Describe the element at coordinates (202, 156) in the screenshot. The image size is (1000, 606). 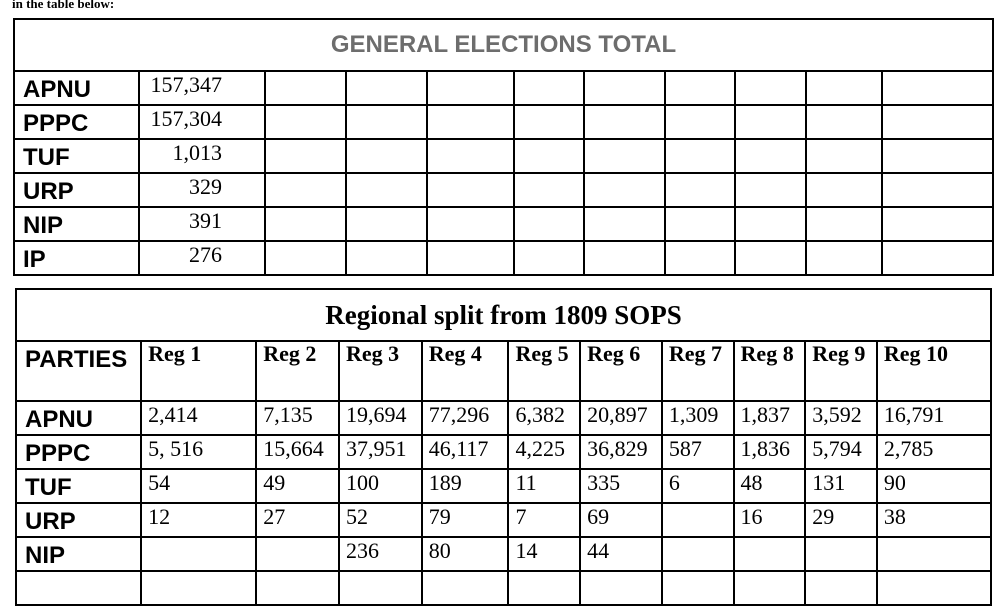
I see `party-total-votes: 1,013` at that location.